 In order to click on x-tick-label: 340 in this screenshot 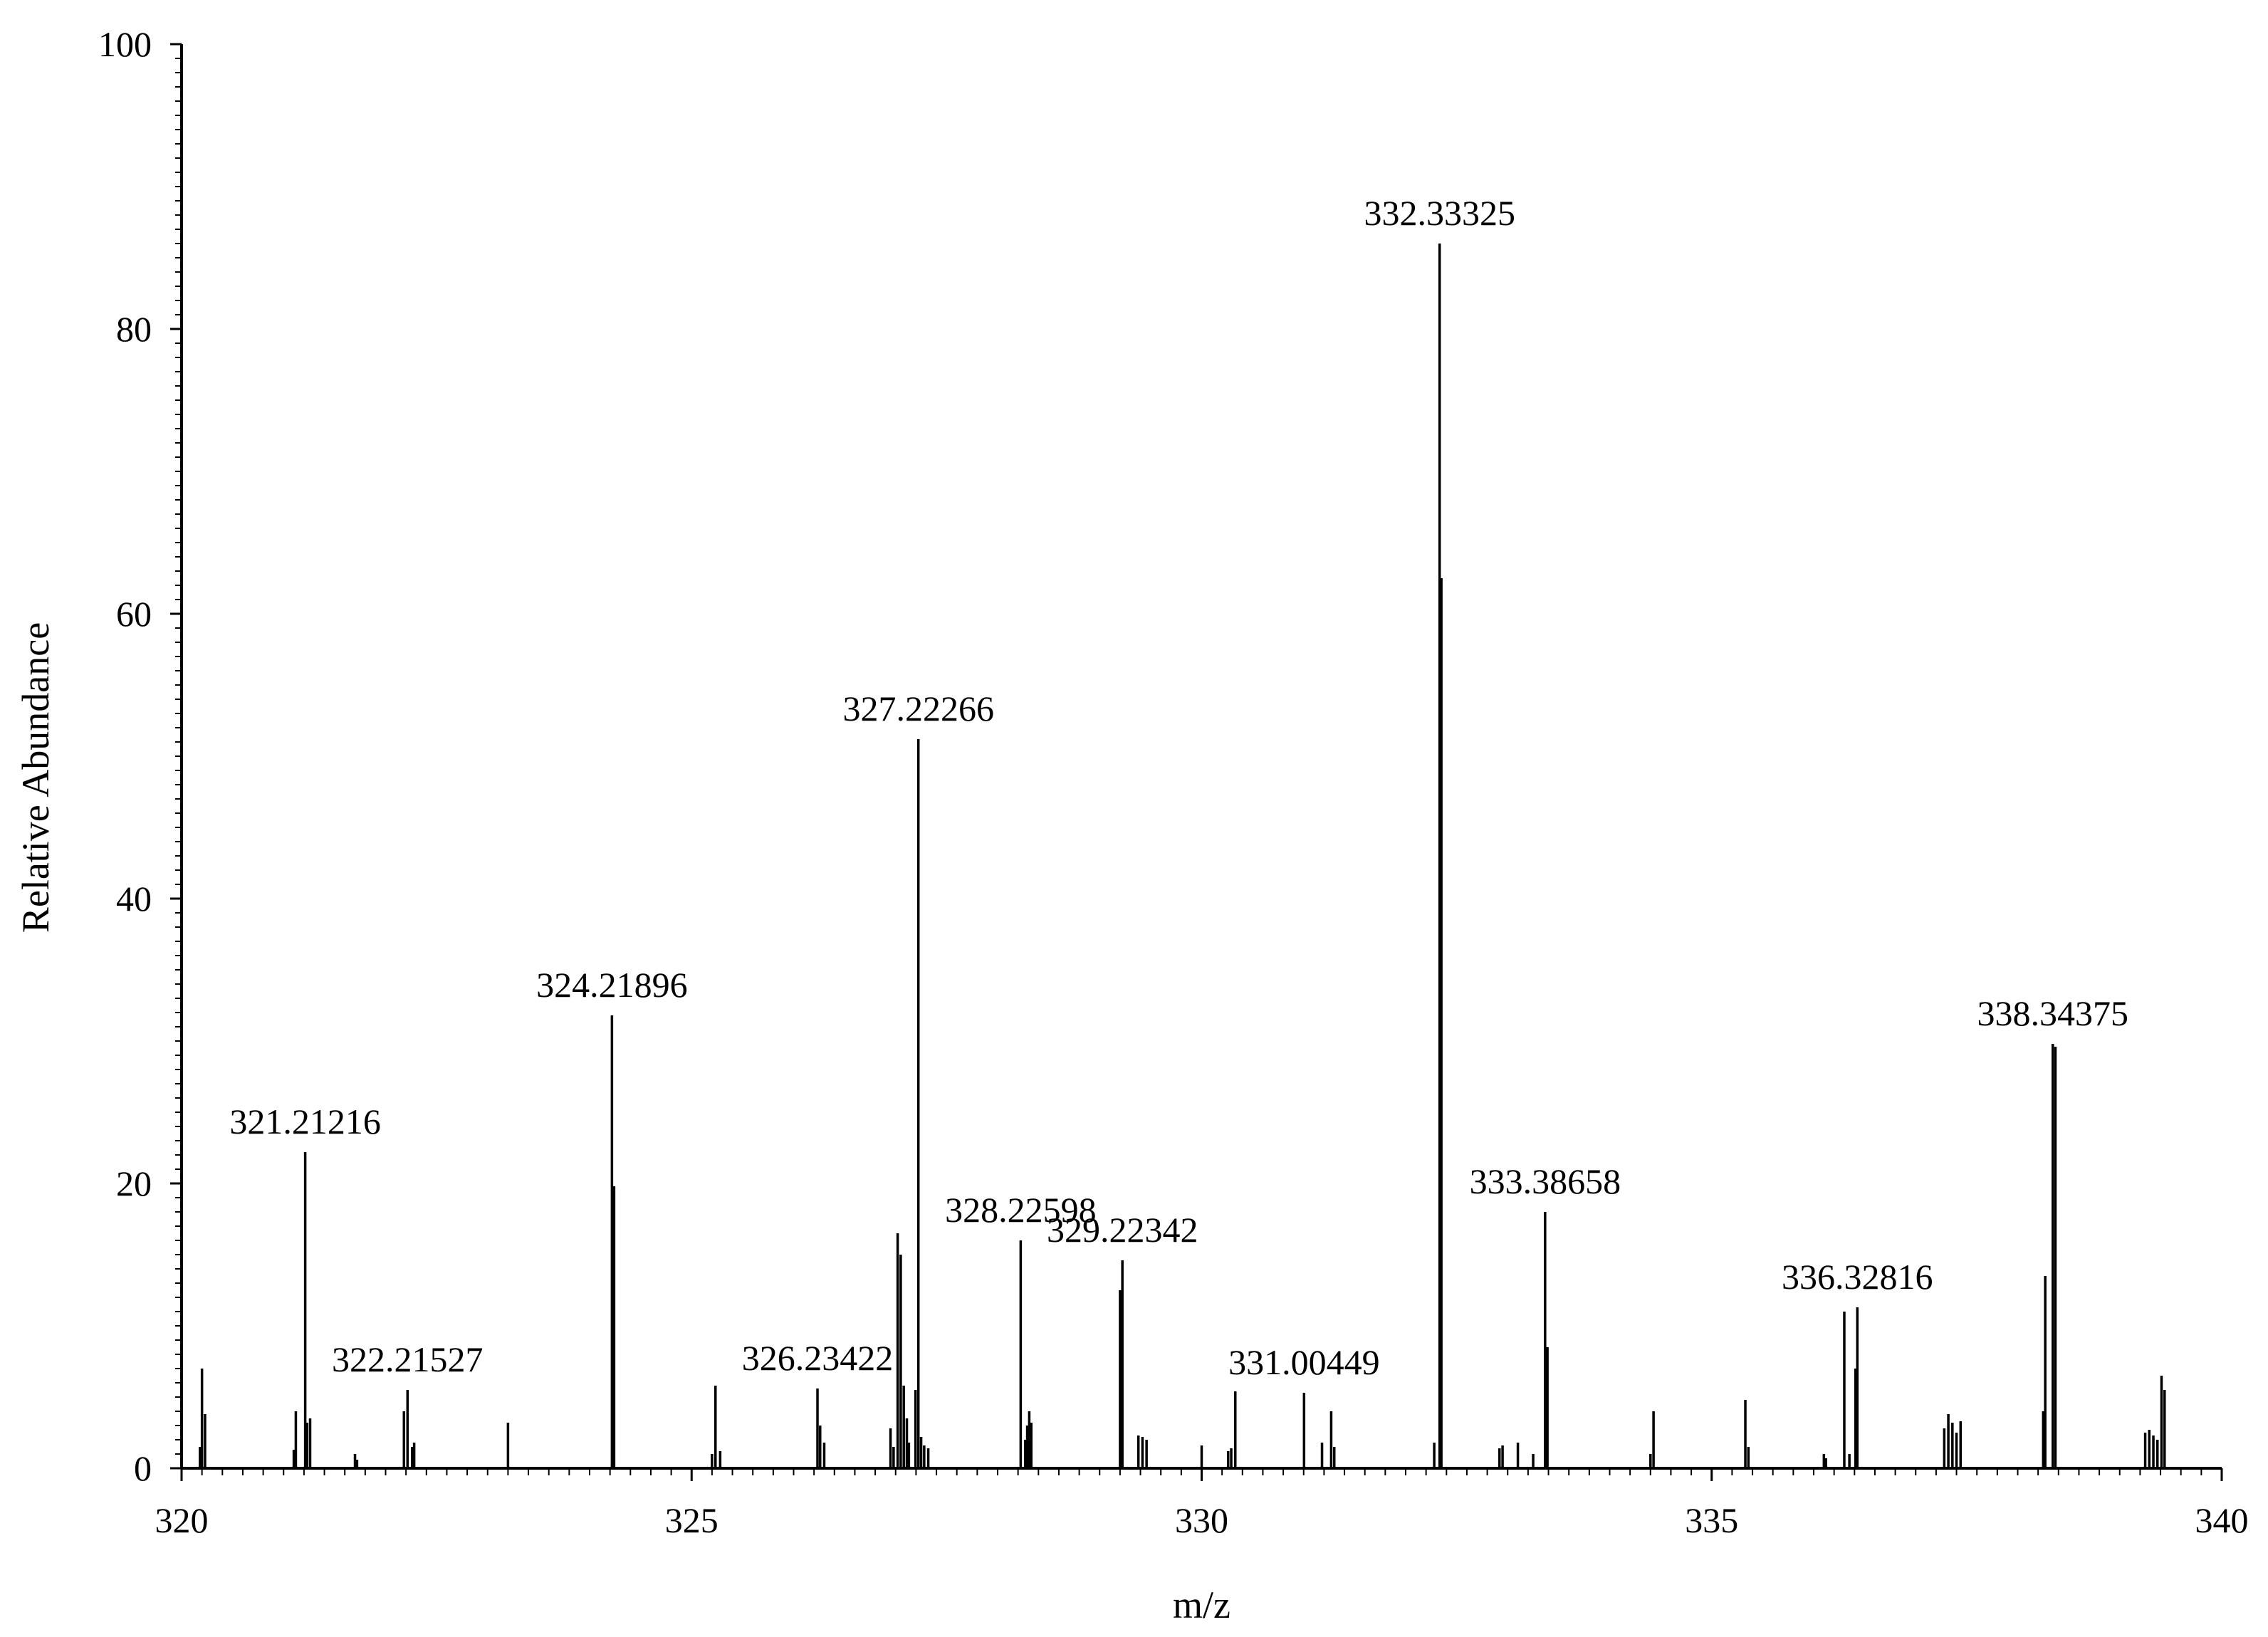, I will do `click(2222, 1520)`.